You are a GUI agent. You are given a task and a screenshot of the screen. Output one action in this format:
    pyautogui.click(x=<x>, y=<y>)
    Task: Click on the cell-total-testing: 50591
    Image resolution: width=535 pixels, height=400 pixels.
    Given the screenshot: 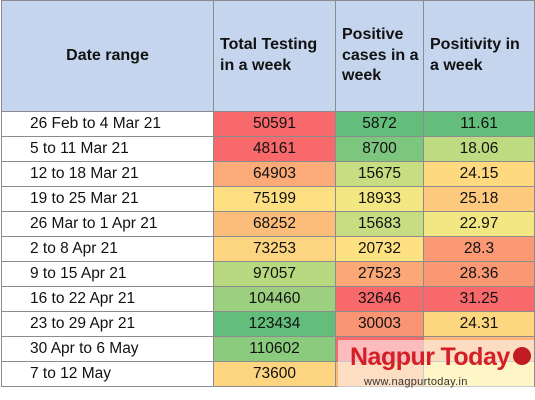 What is the action you would take?
    pyautogui.click(x=274, y=124)
    